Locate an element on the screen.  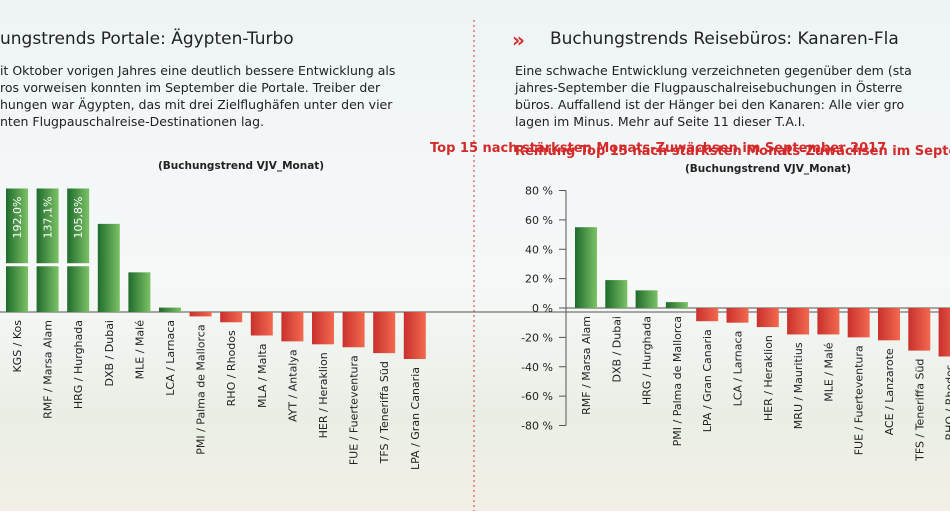
value-label: 105,8% is located at coordinates (78, 218).